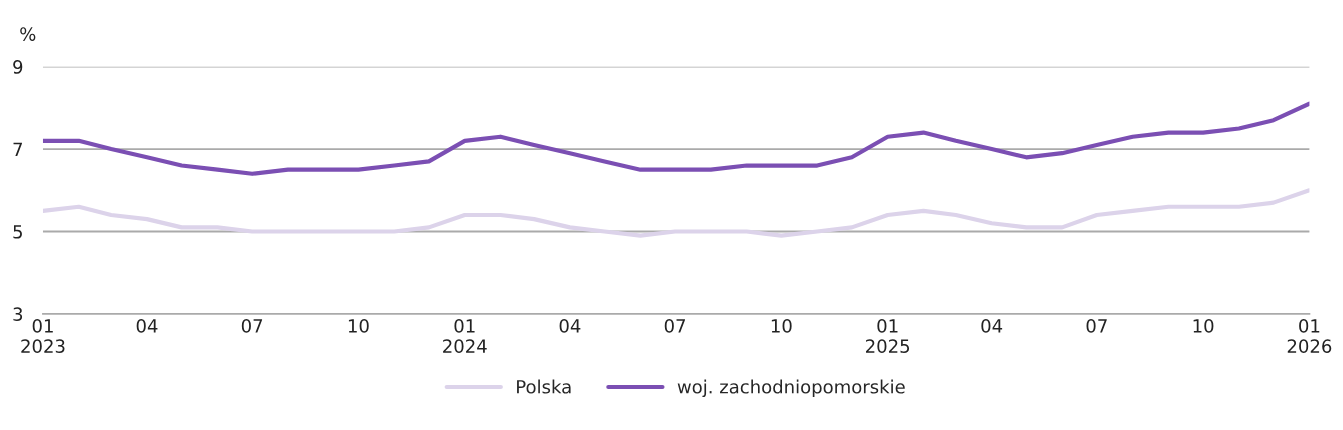 The image size is (1343, 430). I want to click on y-tick-label: 9, so click(18, 67).